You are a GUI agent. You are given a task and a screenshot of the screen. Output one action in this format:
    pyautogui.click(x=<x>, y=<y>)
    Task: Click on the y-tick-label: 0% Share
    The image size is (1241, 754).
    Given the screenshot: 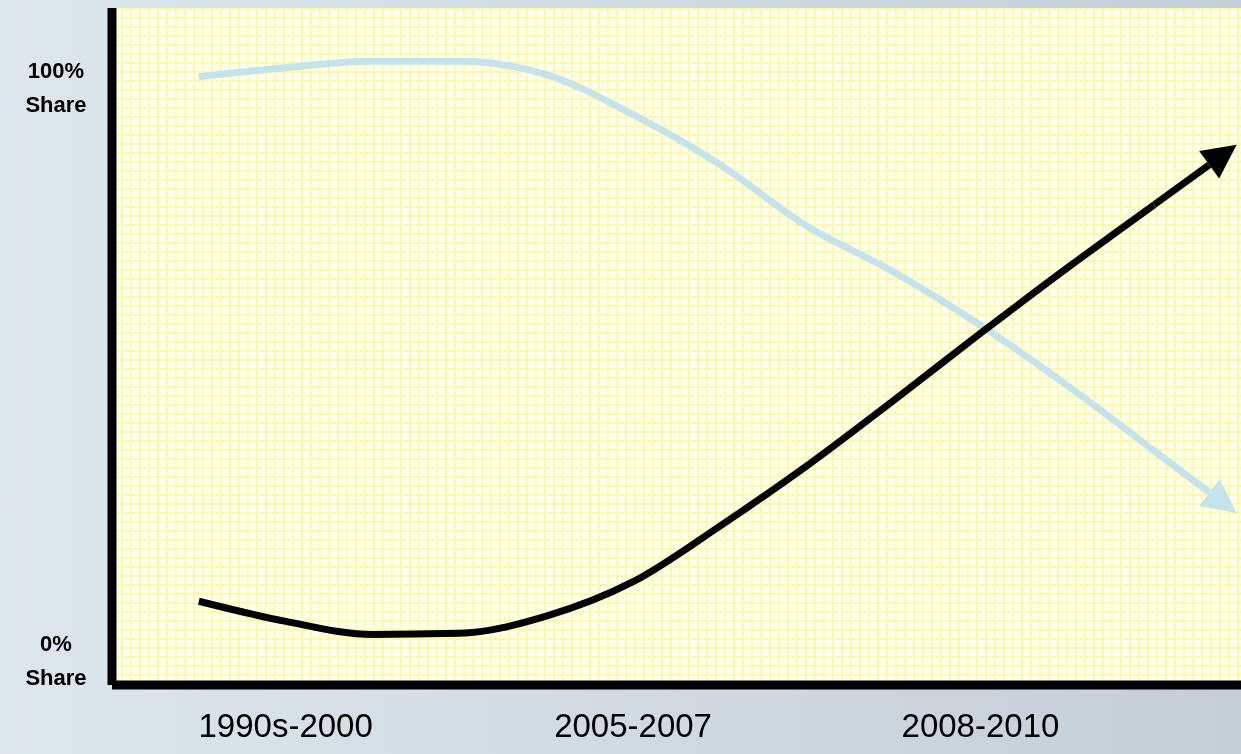 What is the action you would take?
    pyautogui.click(x=56, y=661)
    